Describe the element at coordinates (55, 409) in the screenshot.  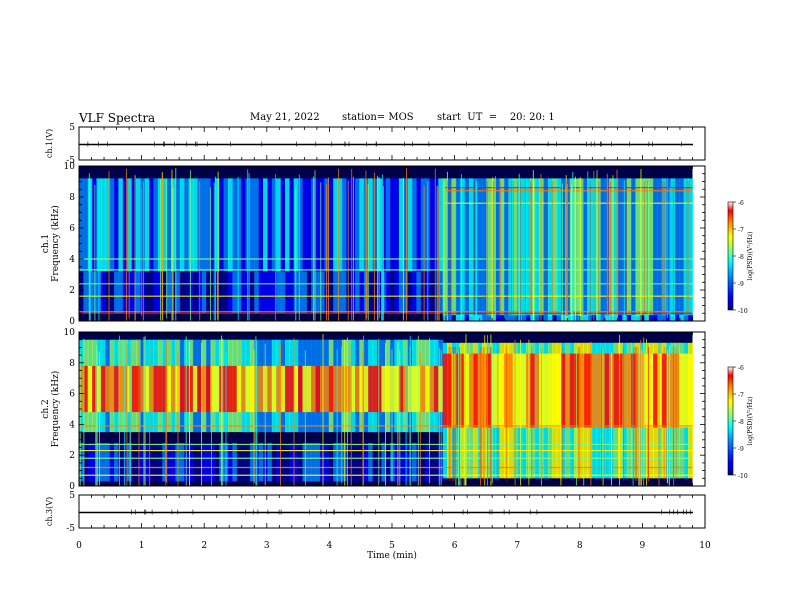
I see `y-axis-label: Frequency (kHz)` at that location.